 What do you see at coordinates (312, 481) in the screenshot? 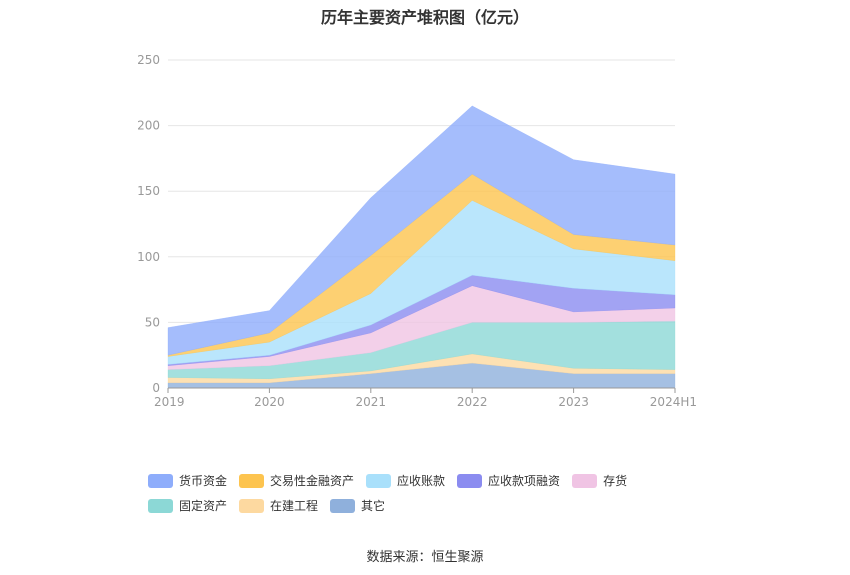
I see `legend-label: 交易性金融资产` at bounding box center [312, 481].